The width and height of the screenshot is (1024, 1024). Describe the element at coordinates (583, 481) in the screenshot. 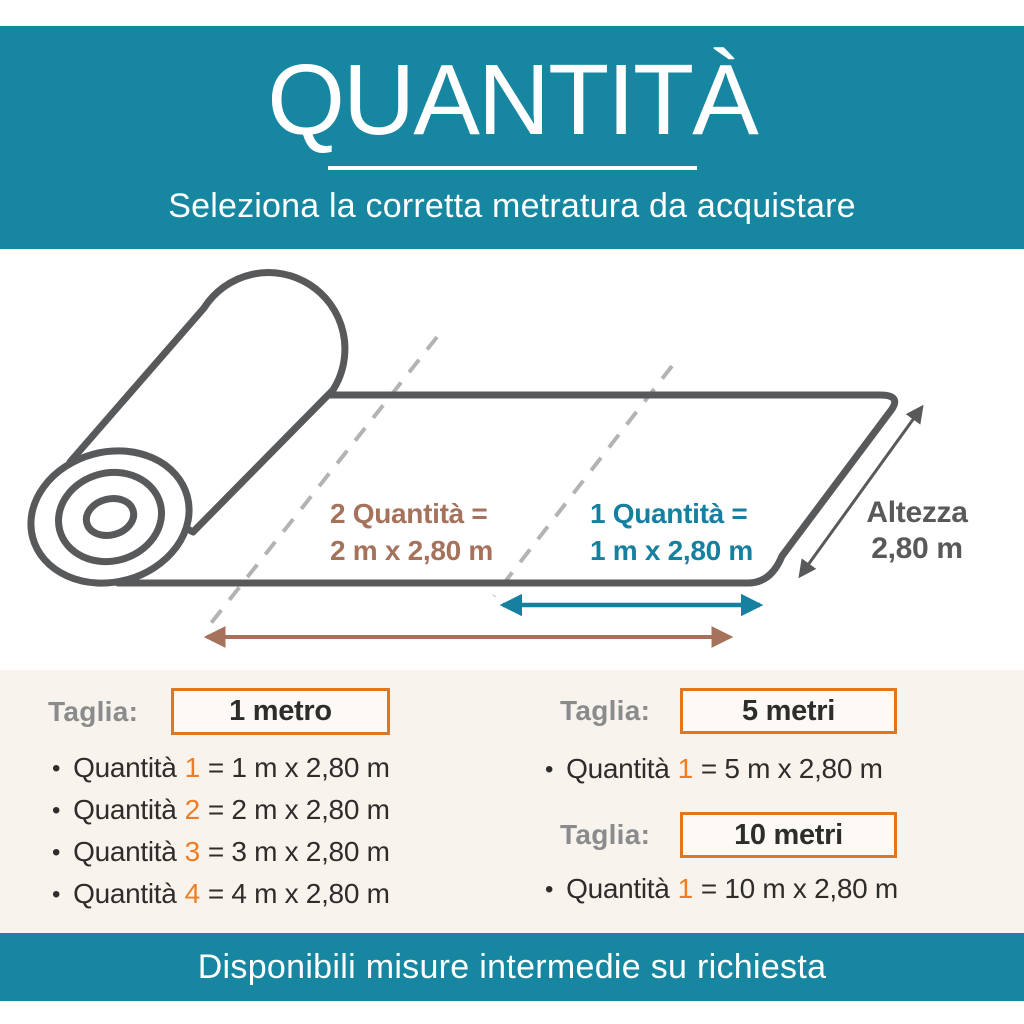

I see `fold-line-right` at that location.